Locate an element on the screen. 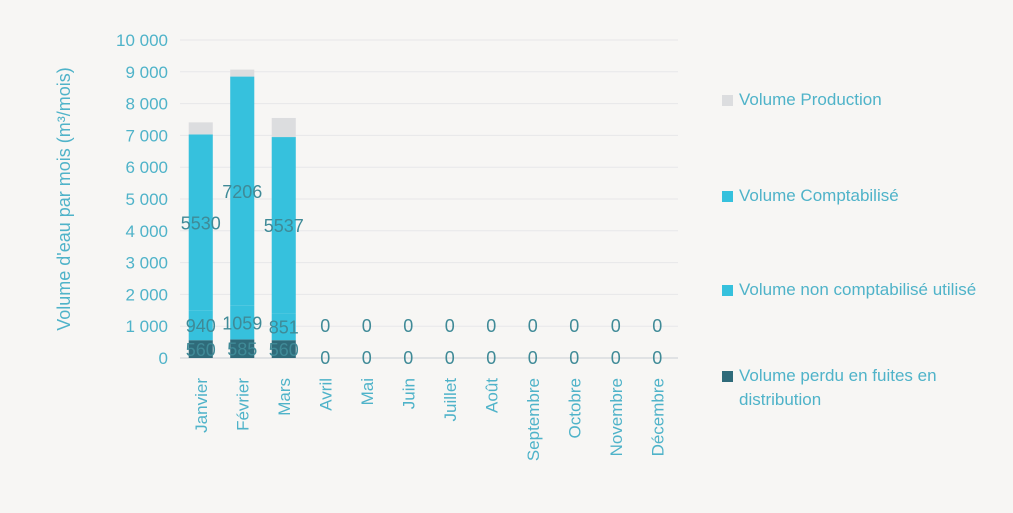 This screenshot has width=1013, height=513. x-tick-label: Décembre is located at coordinates (657, 417).